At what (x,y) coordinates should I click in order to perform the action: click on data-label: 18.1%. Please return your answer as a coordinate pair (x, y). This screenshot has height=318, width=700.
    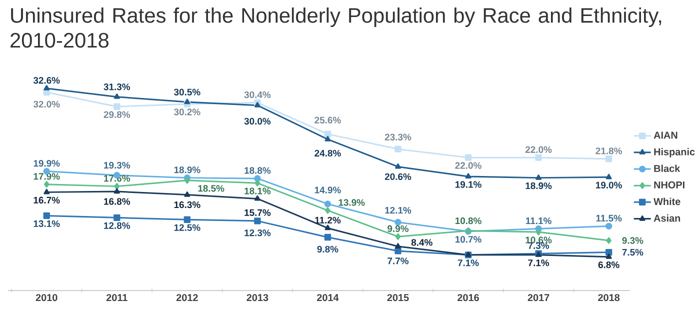
    Looking at the image, I should click on (257, 190).